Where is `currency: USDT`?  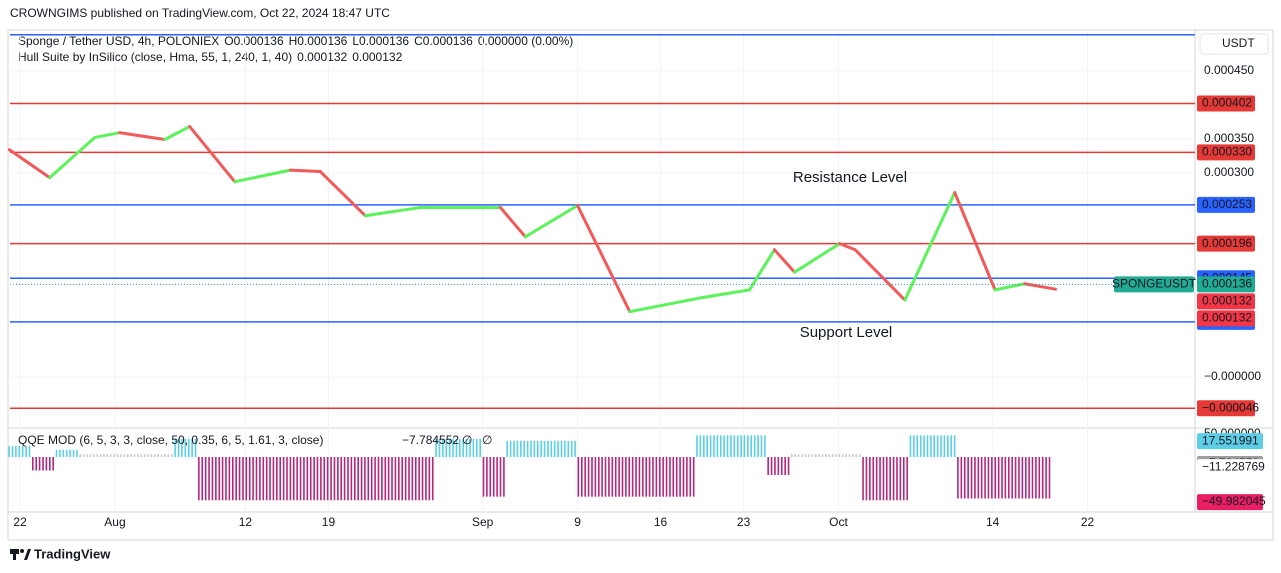
currency: USDT is located at coordinates (1238, 43).